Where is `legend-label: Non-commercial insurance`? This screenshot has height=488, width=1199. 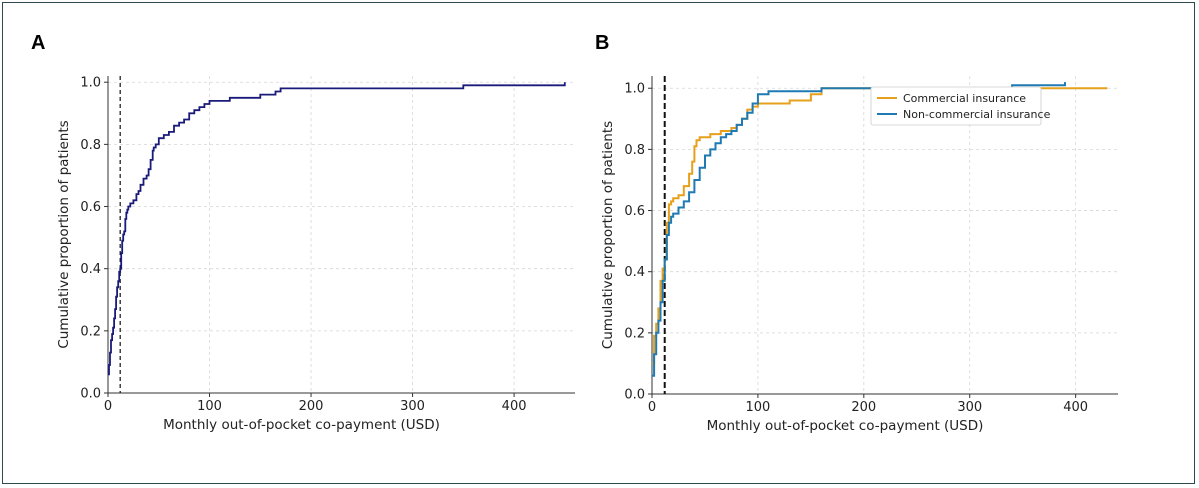
legend-label: Non-commercial insurance is located at coordinates (977, 114).